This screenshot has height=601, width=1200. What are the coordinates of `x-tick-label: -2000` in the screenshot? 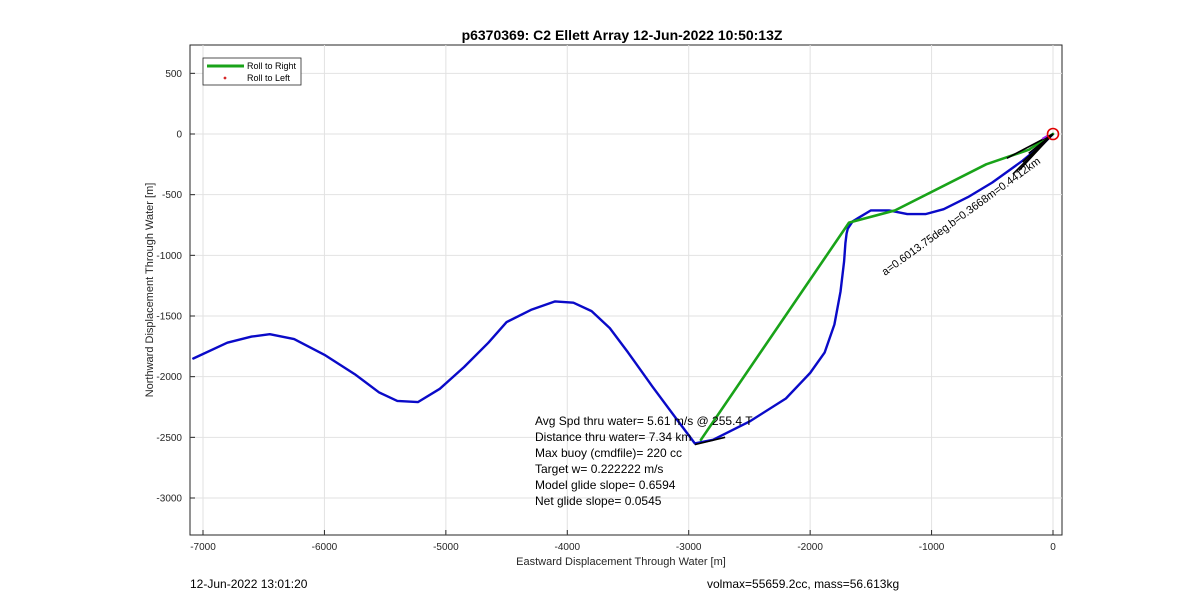 It's located at (810, 547).